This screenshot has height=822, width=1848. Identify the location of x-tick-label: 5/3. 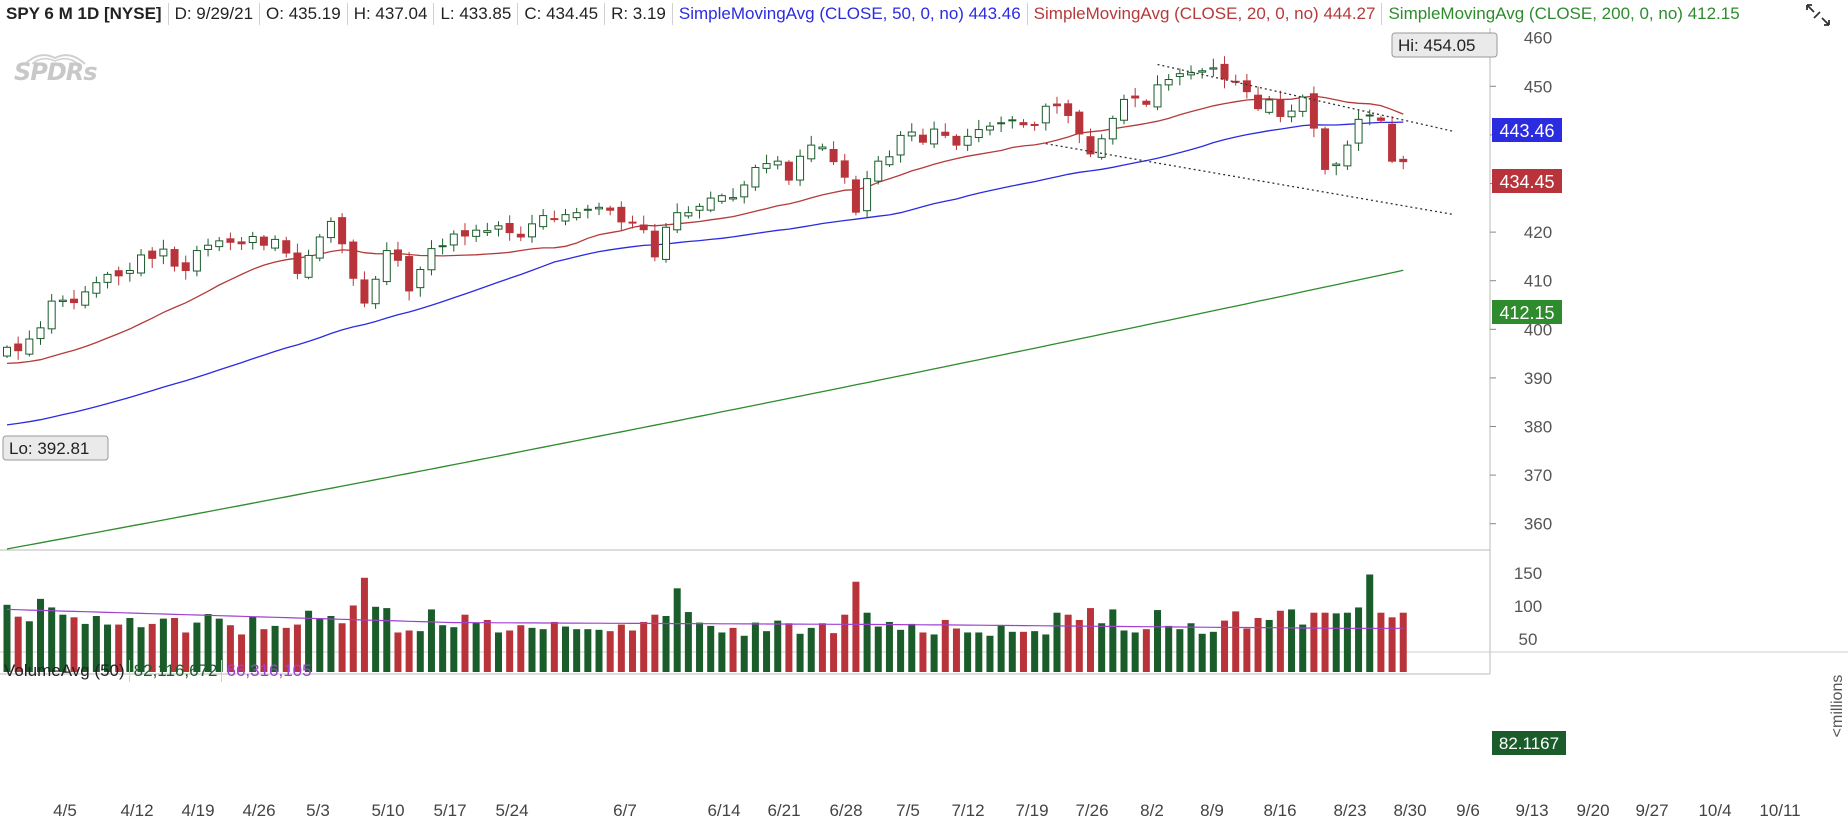
(318, 810).